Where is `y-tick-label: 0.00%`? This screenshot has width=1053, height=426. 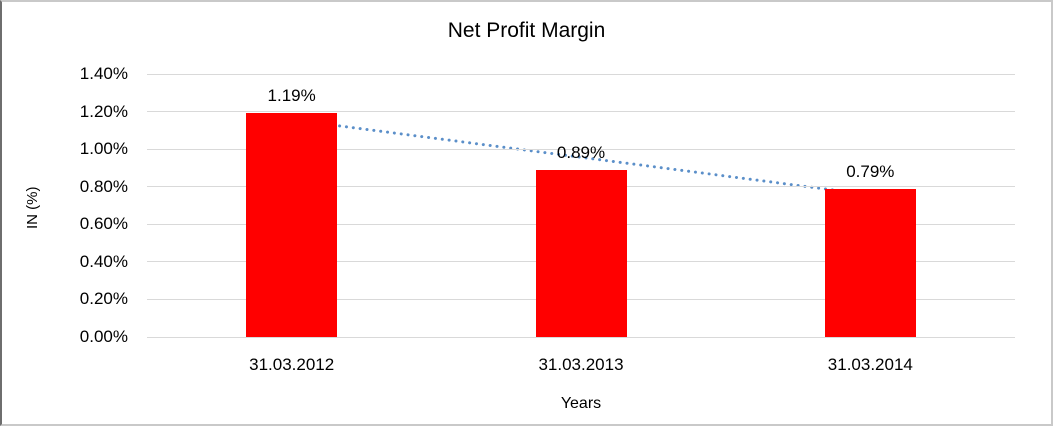 y-tick-label: 0.00% is located at coordinates (103, 336).